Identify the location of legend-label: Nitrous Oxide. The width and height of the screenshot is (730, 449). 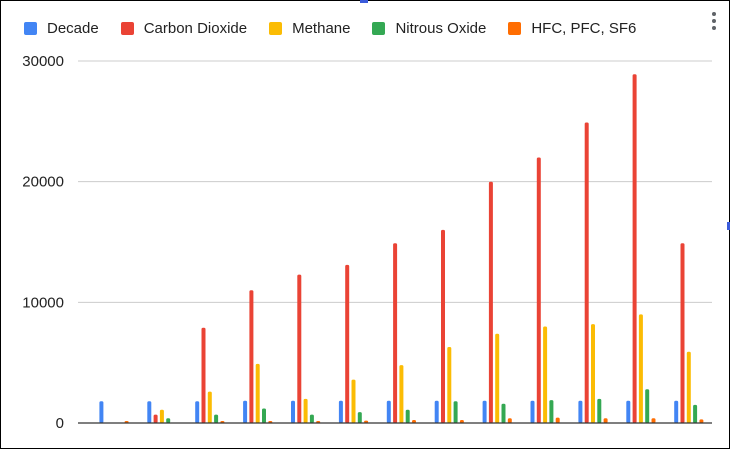
(441, 28).